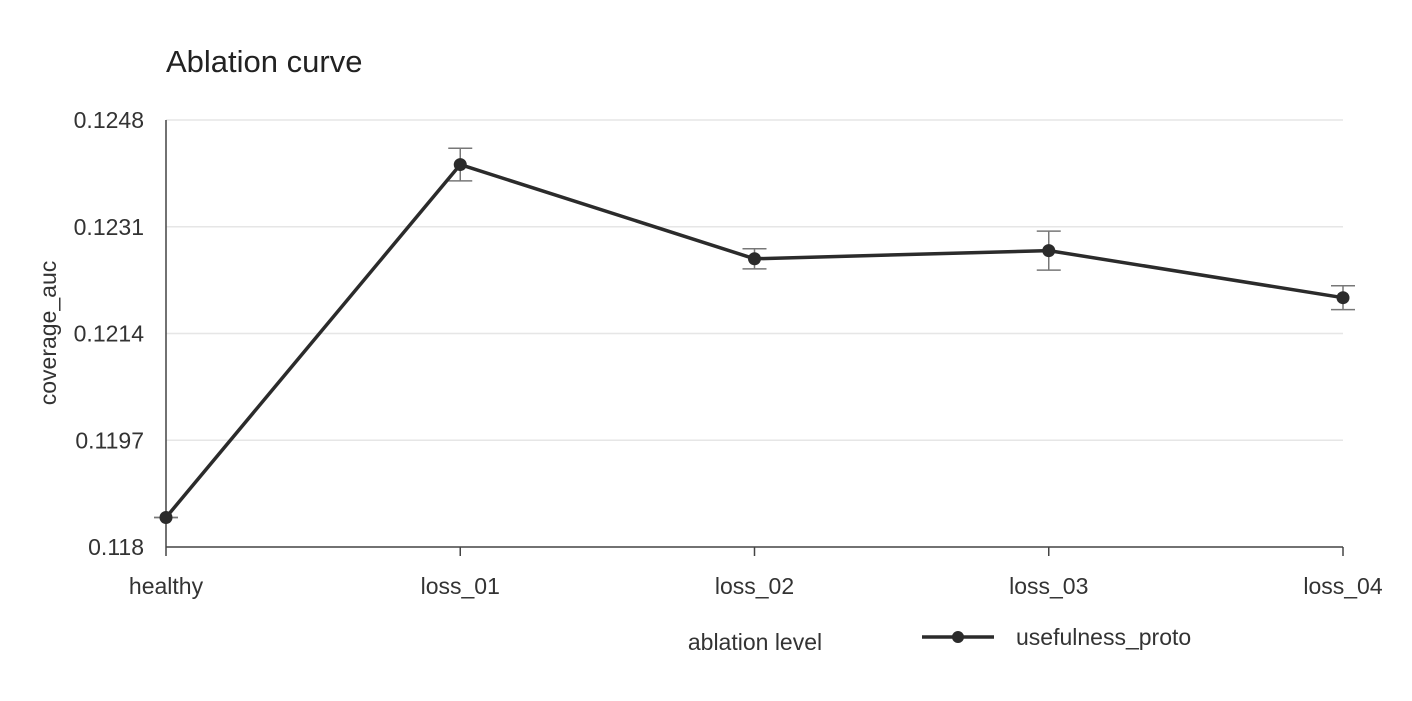 The width and height of the screenshot is (1412, 701). I want to click on x-tick-label: loss_04, so click(1342, 586).